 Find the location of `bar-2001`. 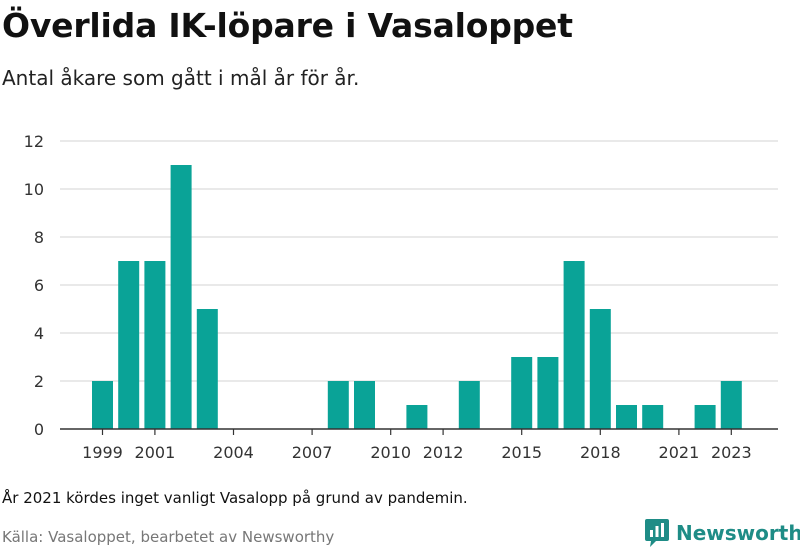

bar-2001 is located at coordinates (155, 345).